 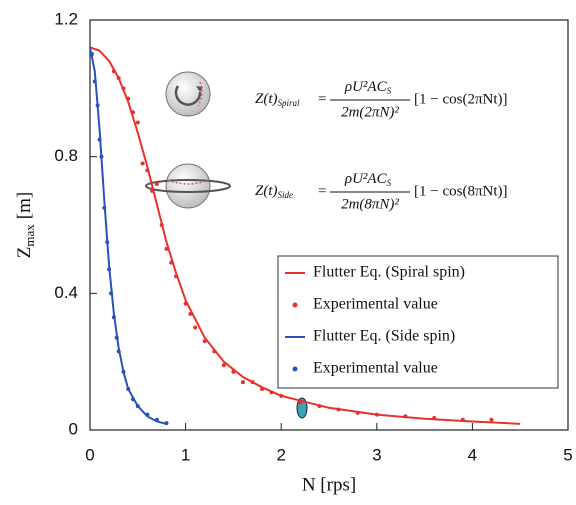 I want to click on formula-lhs-sub: Spiral, so click(x=289, y=103).